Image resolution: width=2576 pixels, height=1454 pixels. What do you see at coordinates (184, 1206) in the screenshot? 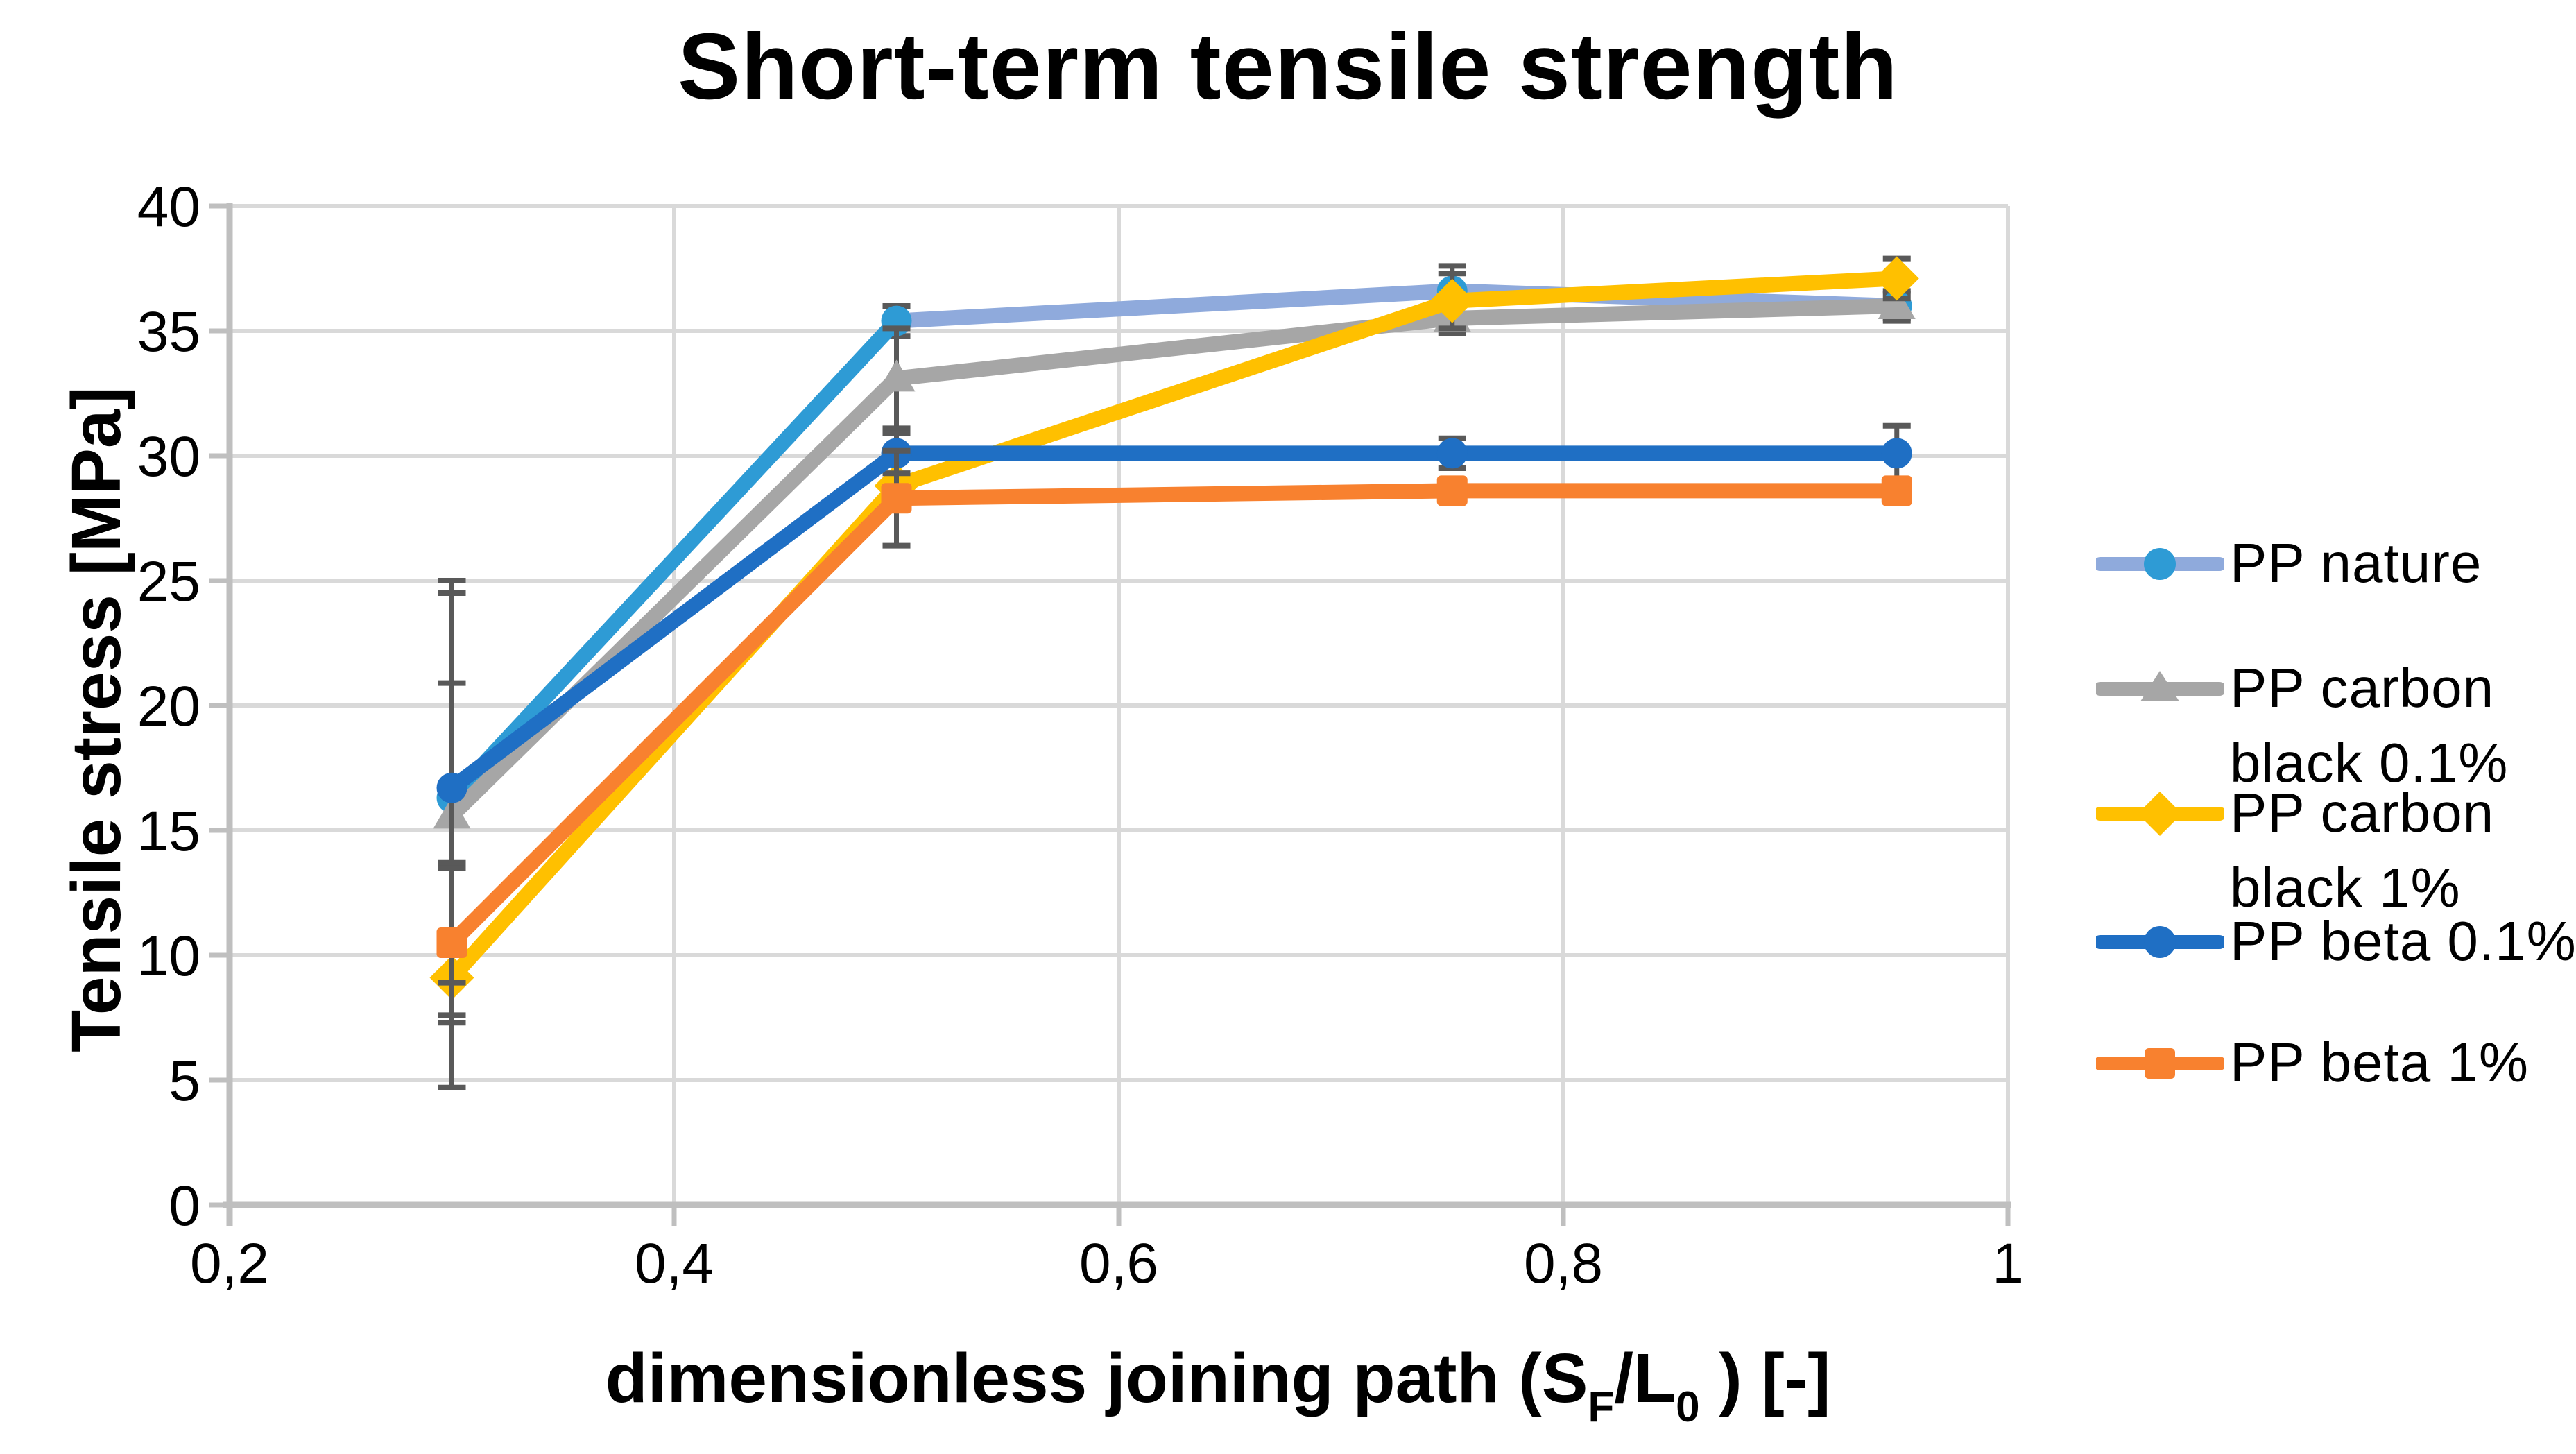
I see `y-tick-label: 0` at bounding box center [184, 1206].